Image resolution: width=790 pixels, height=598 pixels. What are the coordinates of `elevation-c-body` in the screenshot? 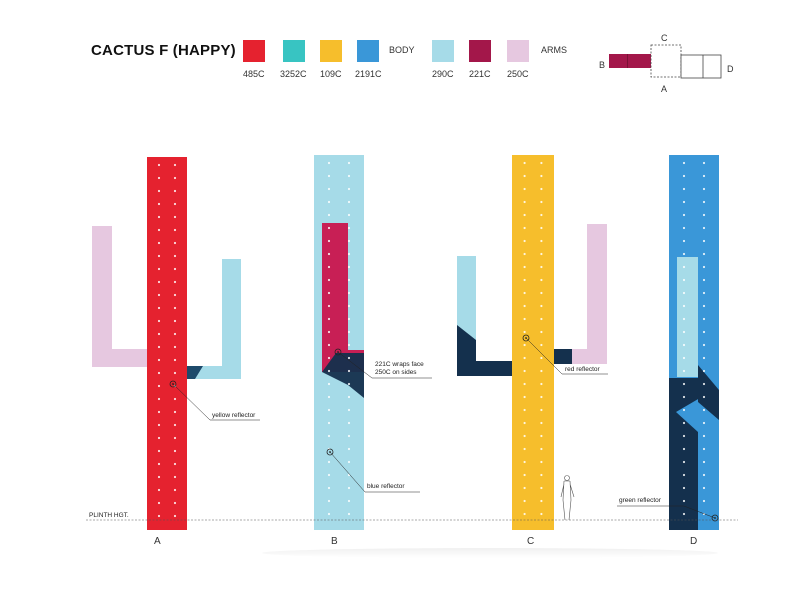 It's located at (533, 342).